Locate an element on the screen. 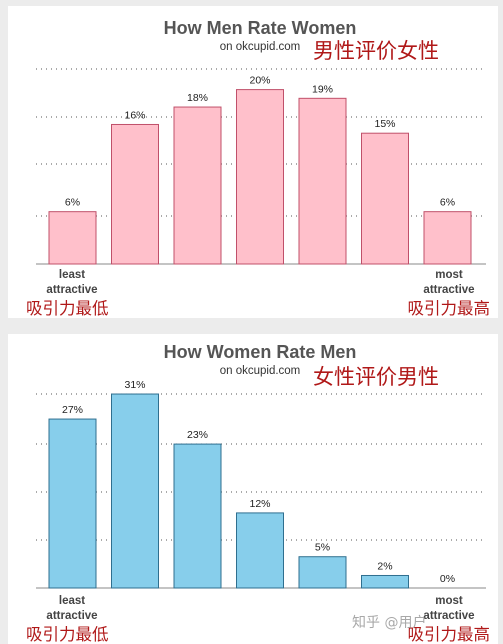 This screenshot has height=644, width=503. chart-title: How Men Rate Women is located at coordinates (260, 28).